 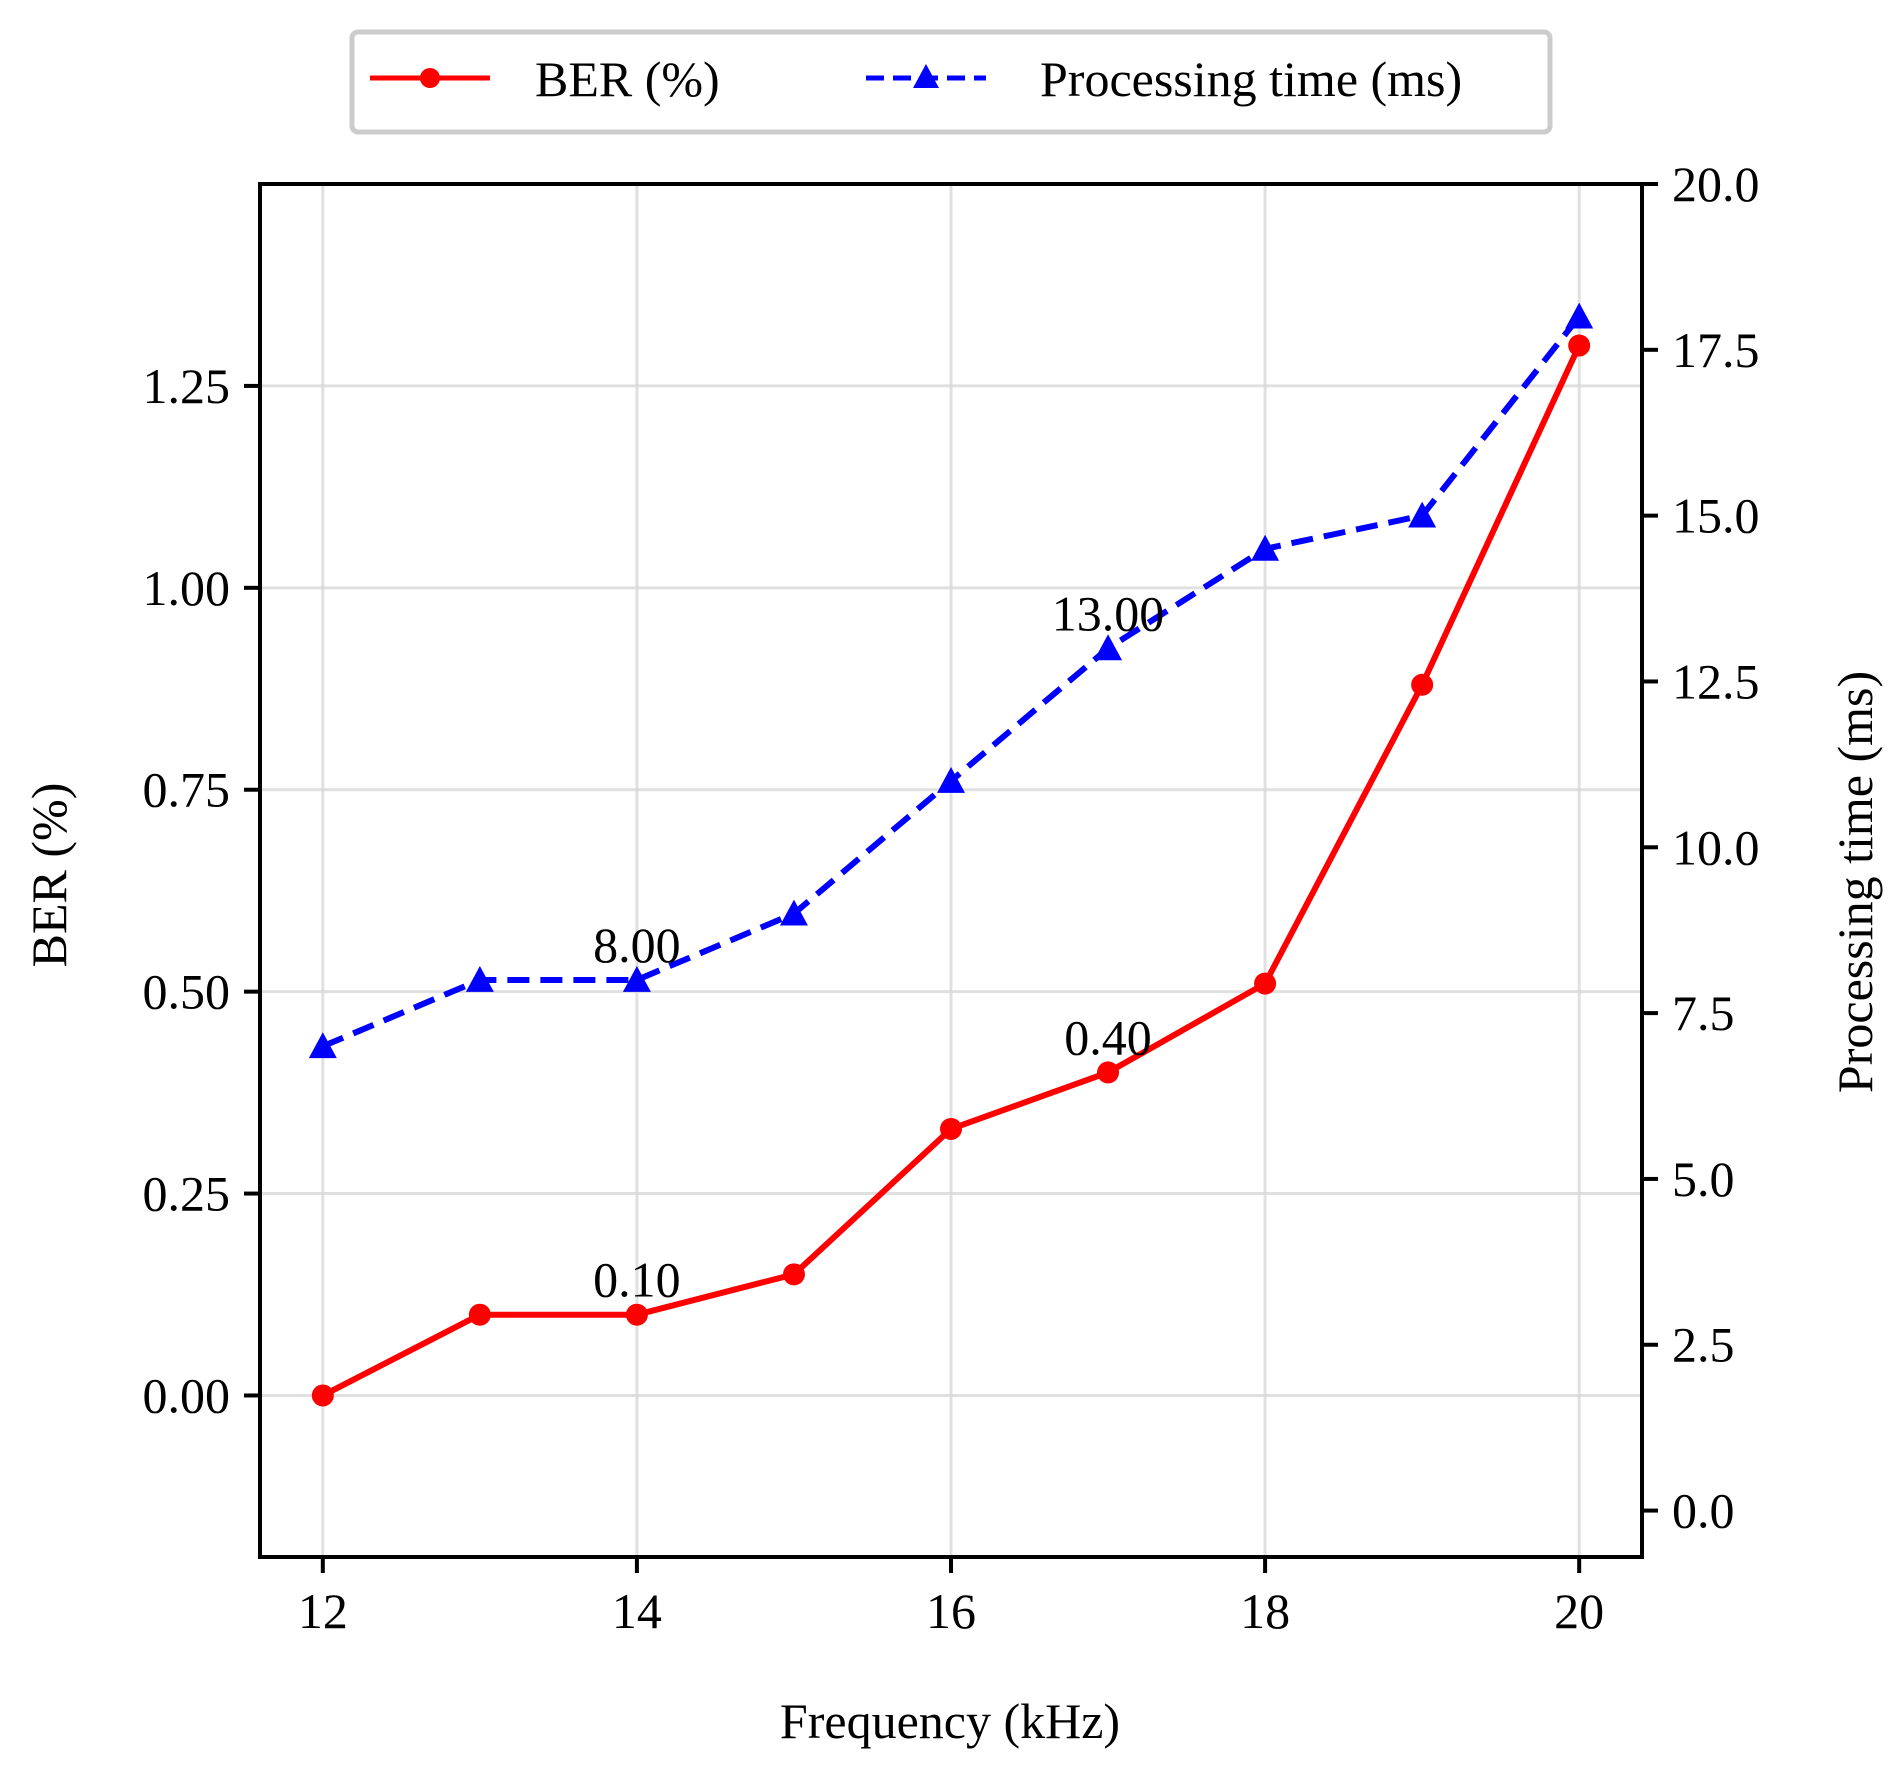 I want to click on y-right-tick-label: 10.0, so click(x=1716, y=847).